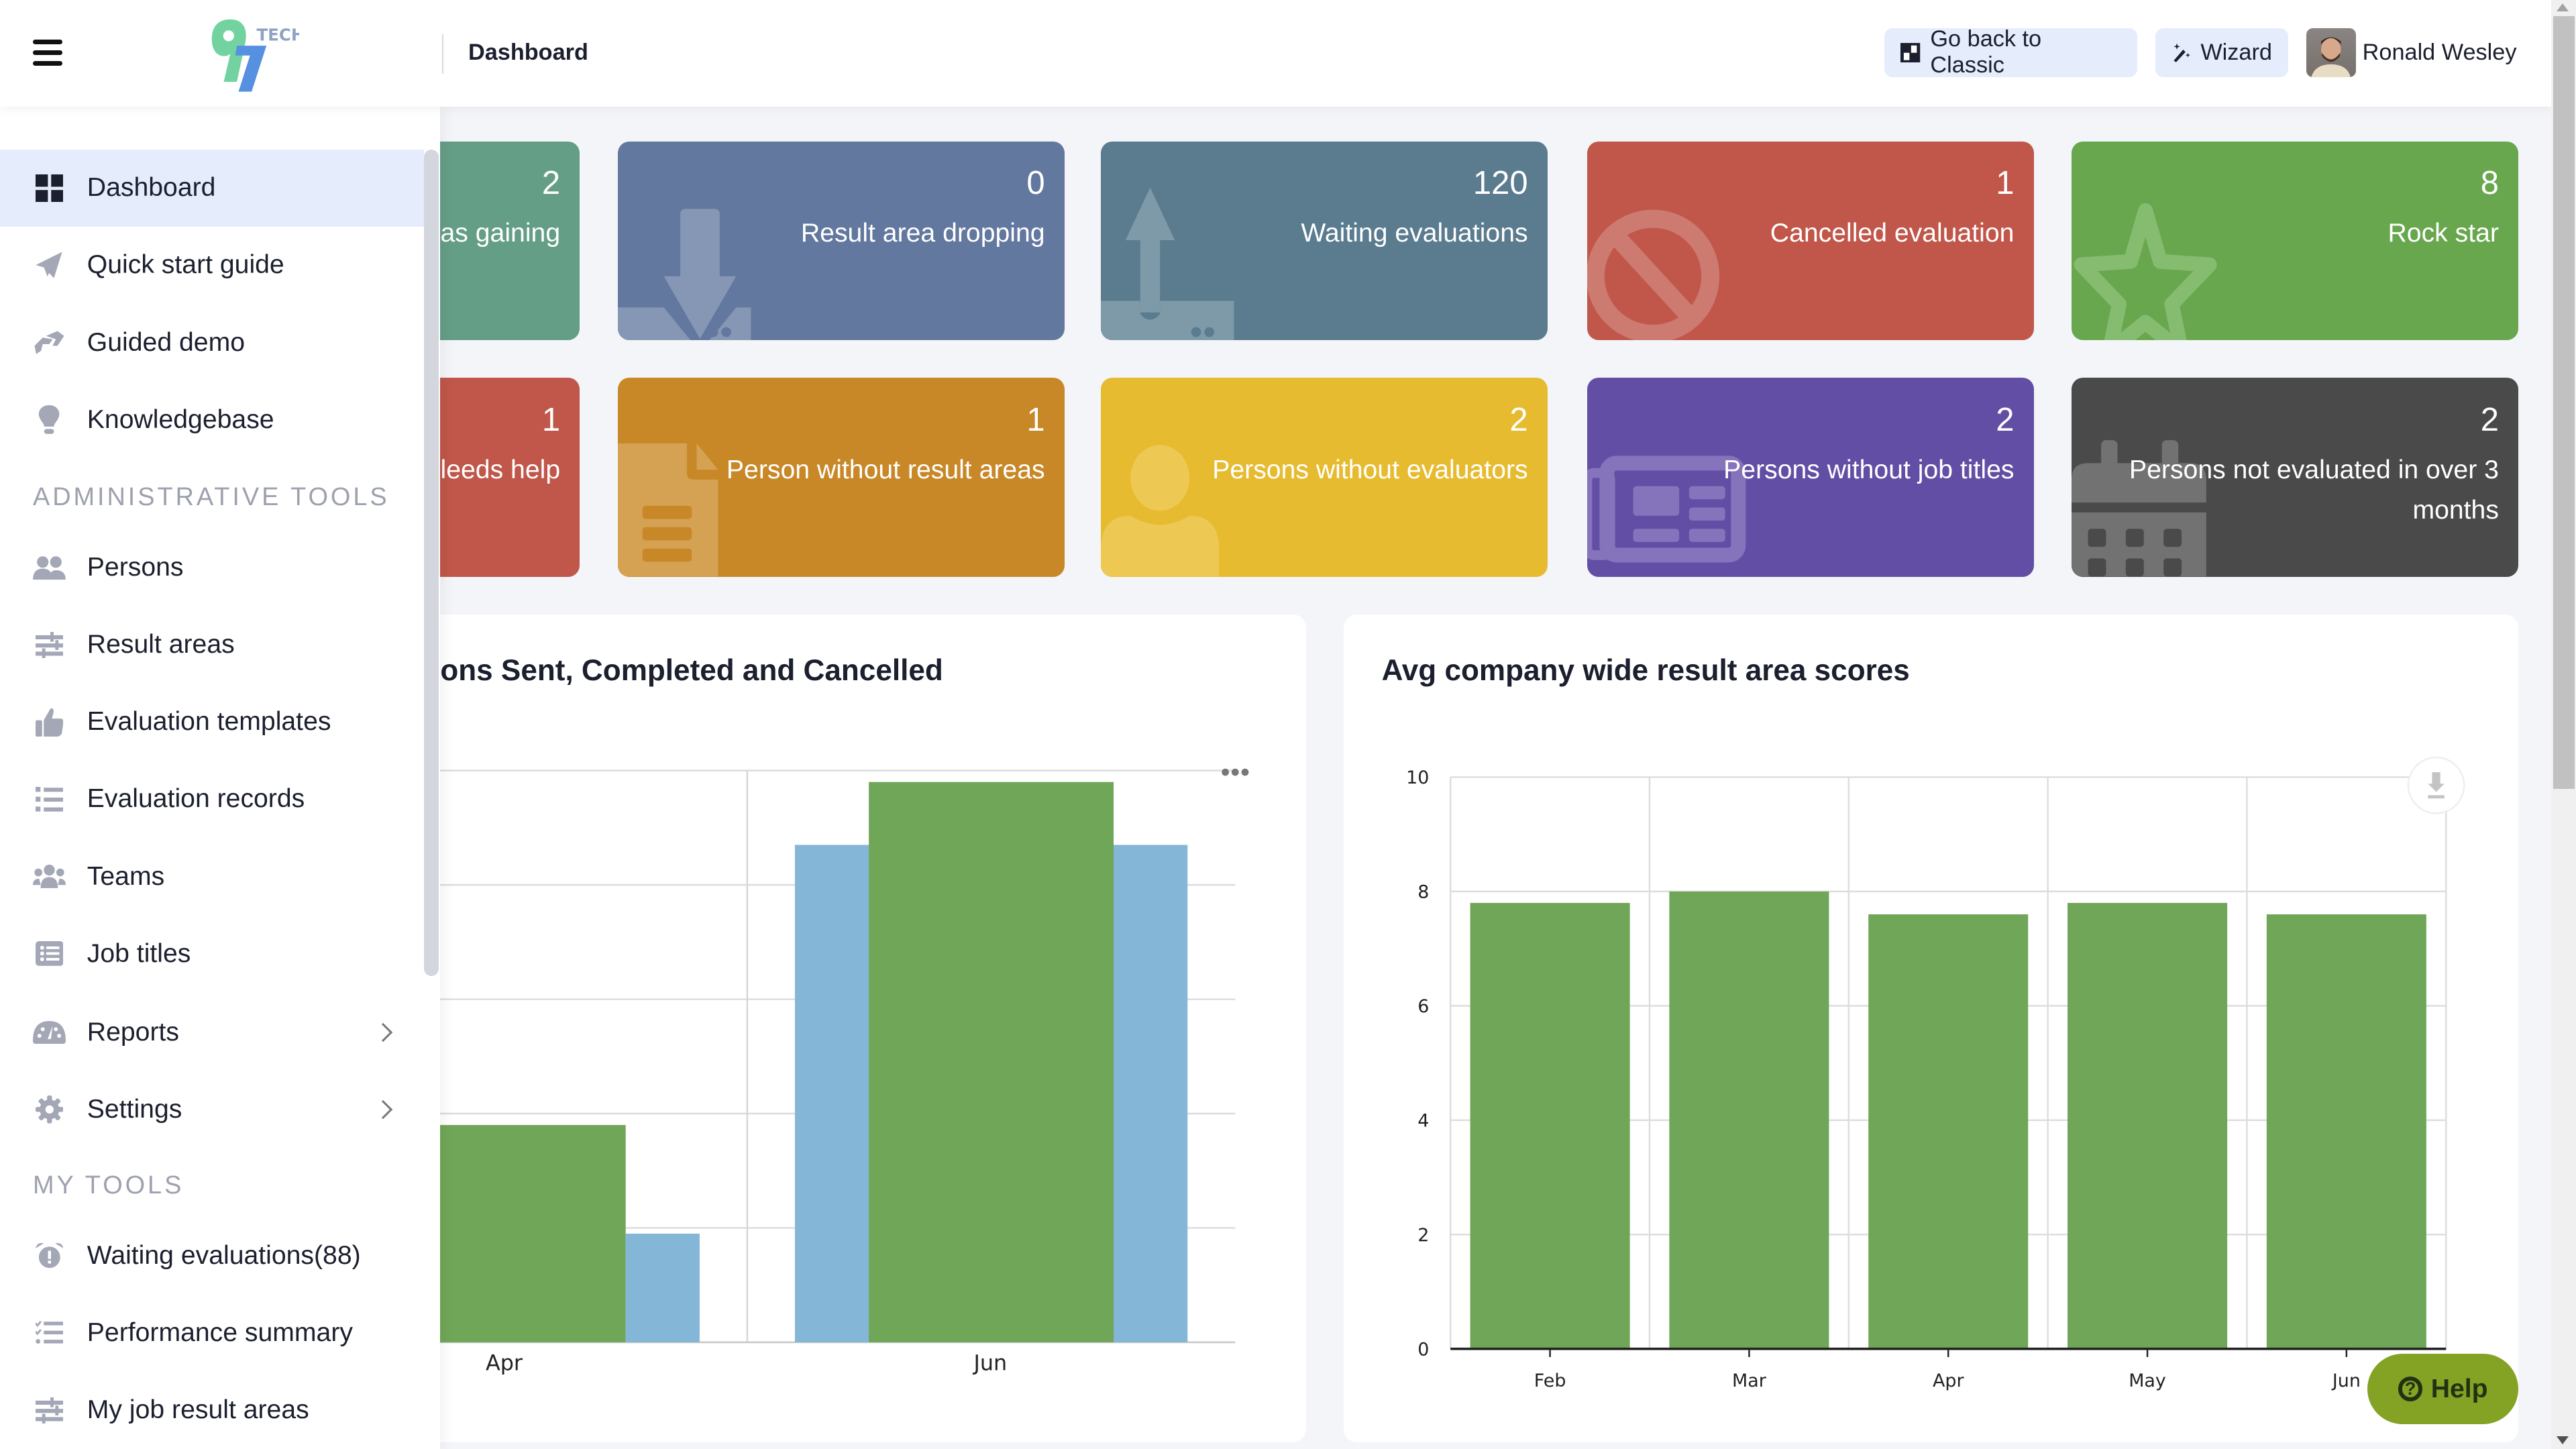 The height and width of the screenshot is (1449, 2576). I want to click on hamburger-menu-icon, so click(47, 52).